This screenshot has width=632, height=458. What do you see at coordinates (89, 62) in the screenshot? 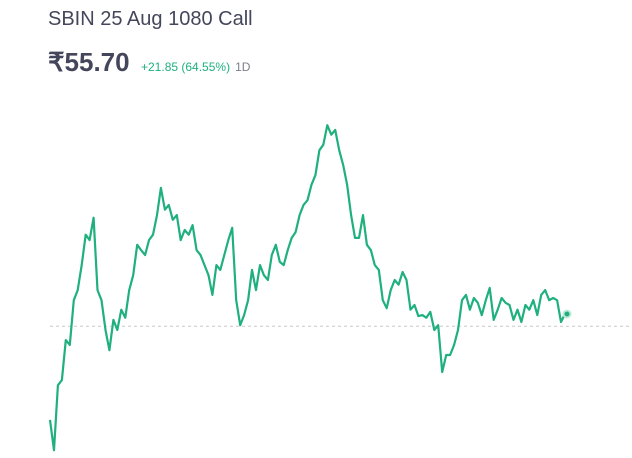
I see `price: ₹55.70` at bounding box center [89, 62].